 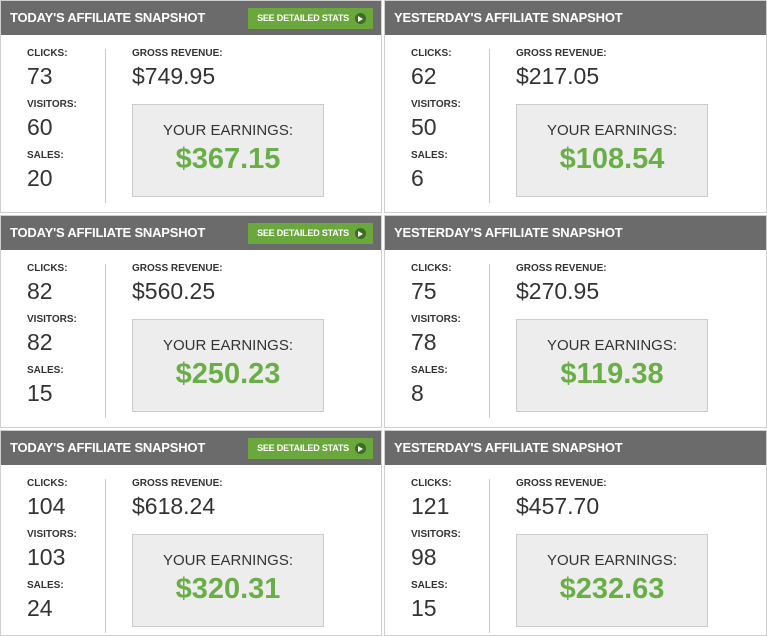 What do you see at coordinates (46, 557) in the screenshot?
I see `stat-value: 103` at bounding box center [46, 557].